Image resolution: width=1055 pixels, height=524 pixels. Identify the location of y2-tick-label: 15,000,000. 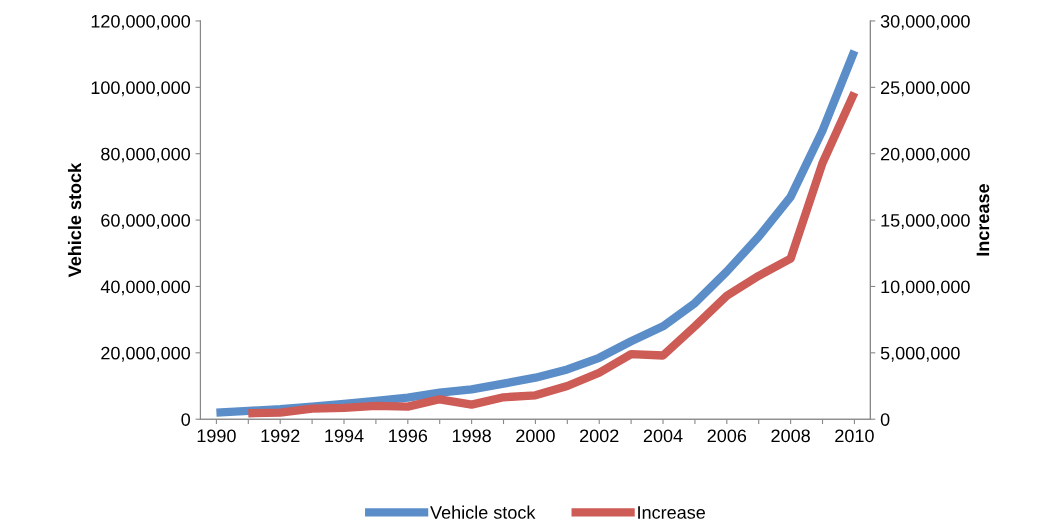
(925, 221).